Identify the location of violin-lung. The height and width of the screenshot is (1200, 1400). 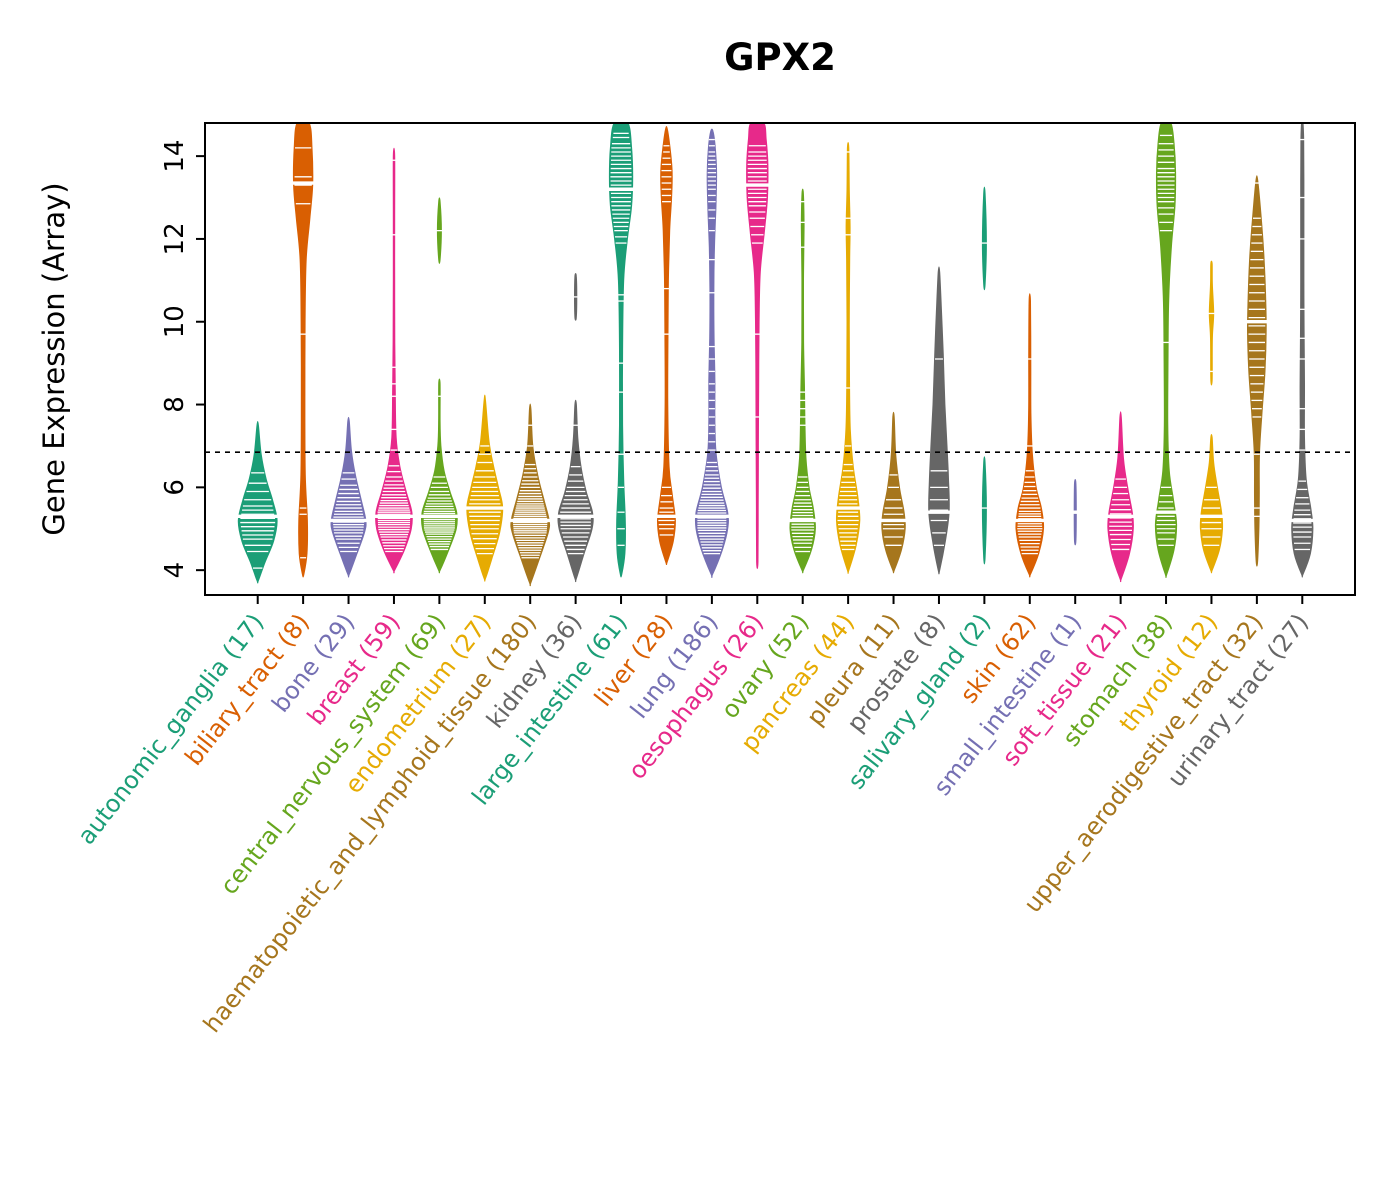
(711, 353).